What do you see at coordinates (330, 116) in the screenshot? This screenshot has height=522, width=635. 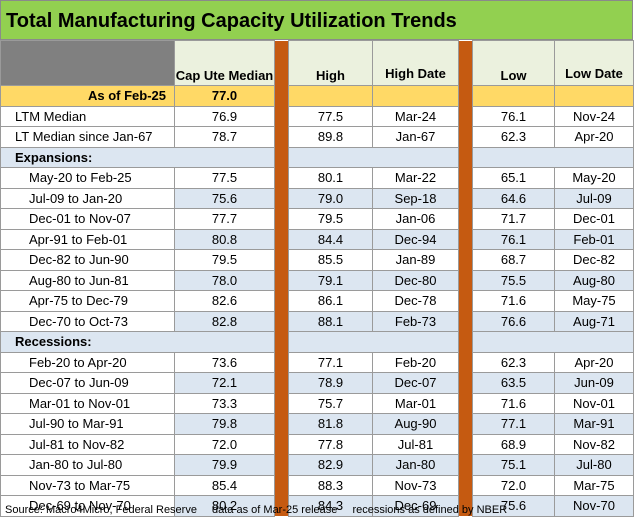 I see `high-cell: 77.5` at bounding box center [330, 116].